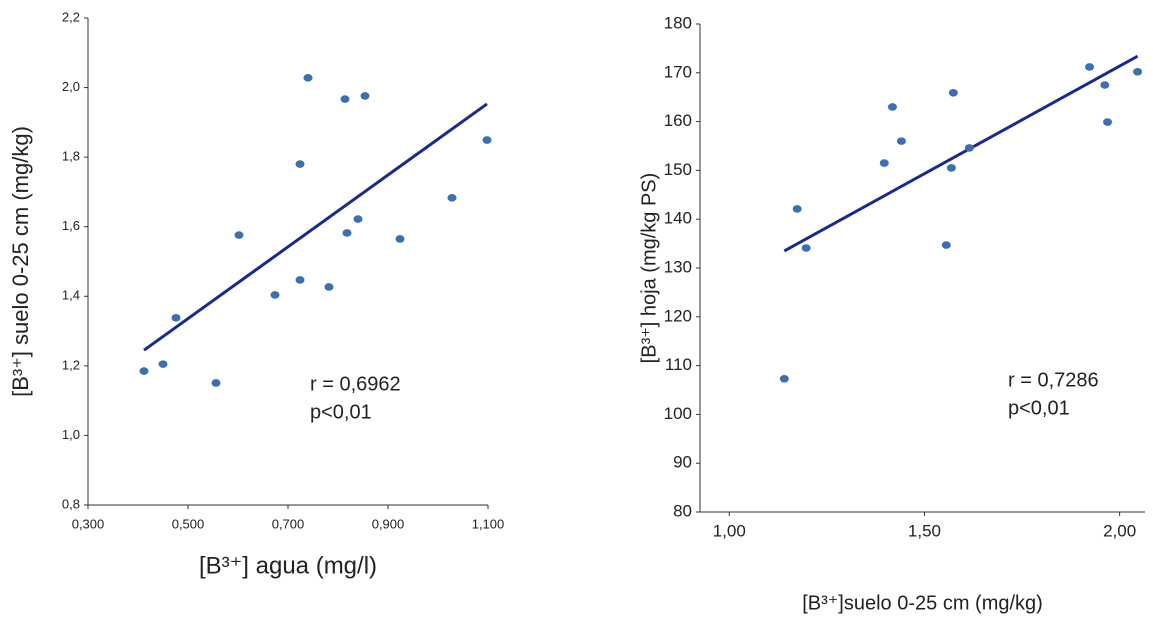 The height and width of the screenshot is (619, 1153). What do you see at coordinates (20, 261) in the screenshot?
I see `y-axis-label: [B³⁺] suelo 0-25 cm (mg/kg)` at bounding box center [20, 261].